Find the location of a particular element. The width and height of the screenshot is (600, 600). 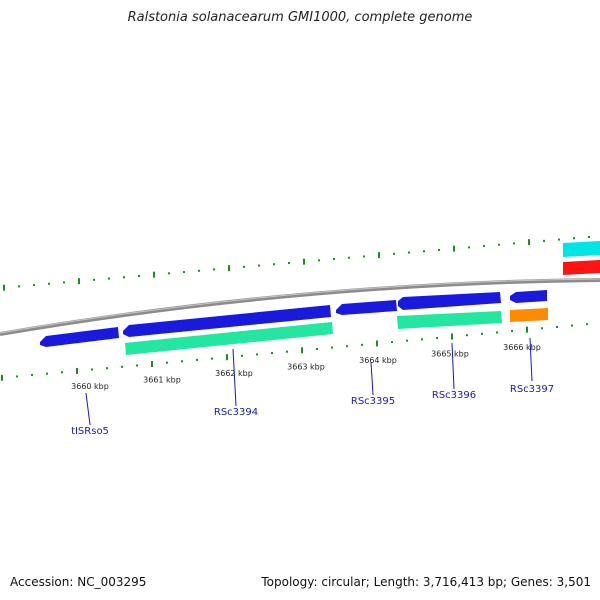

gene-label: tISRso5 is located at coordinates (90, 431).